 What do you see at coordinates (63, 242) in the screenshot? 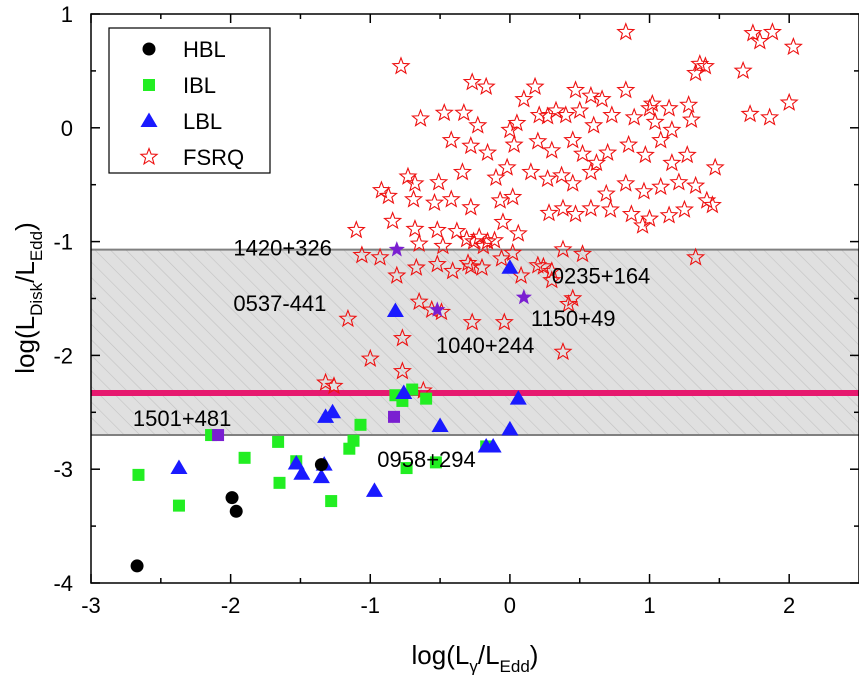
I see `y-tick-label: -1` at bounding box center [63, 242].